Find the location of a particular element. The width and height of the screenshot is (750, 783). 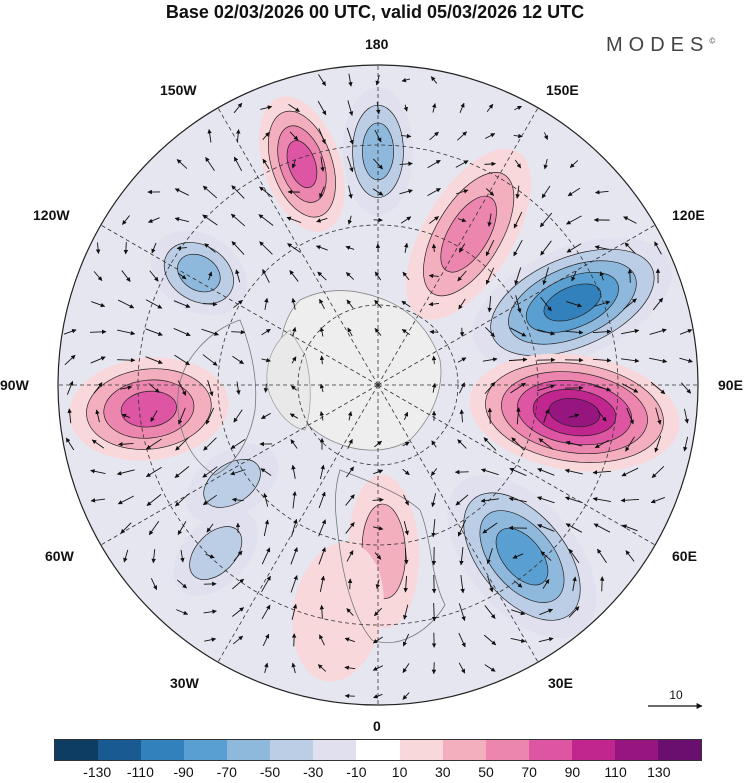

lon-label-150e: 150E is located at coordinates (562, 90).